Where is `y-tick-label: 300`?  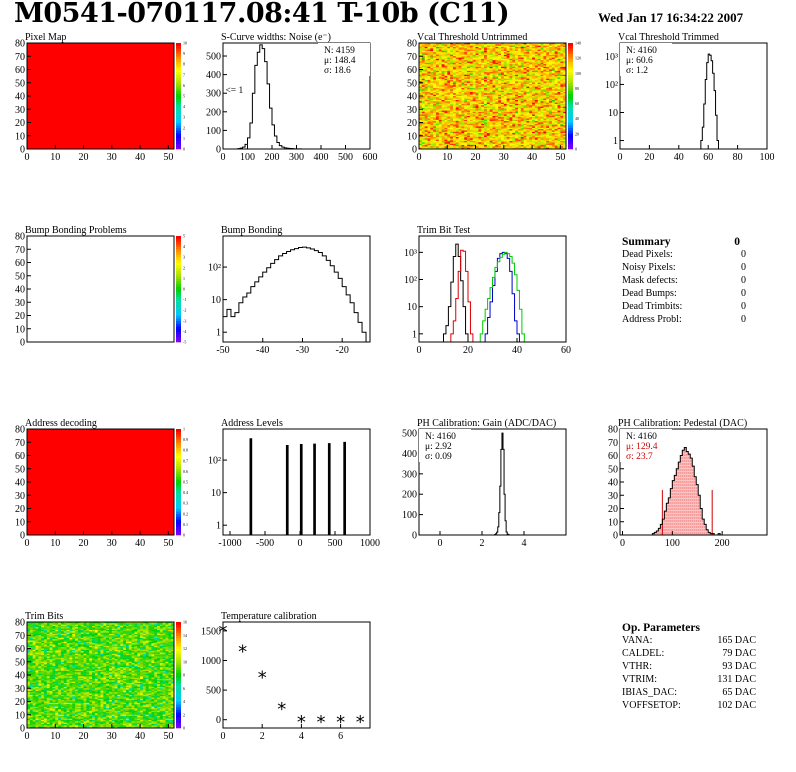 y-tick-label: 300 is located at coordinates (213, 94).